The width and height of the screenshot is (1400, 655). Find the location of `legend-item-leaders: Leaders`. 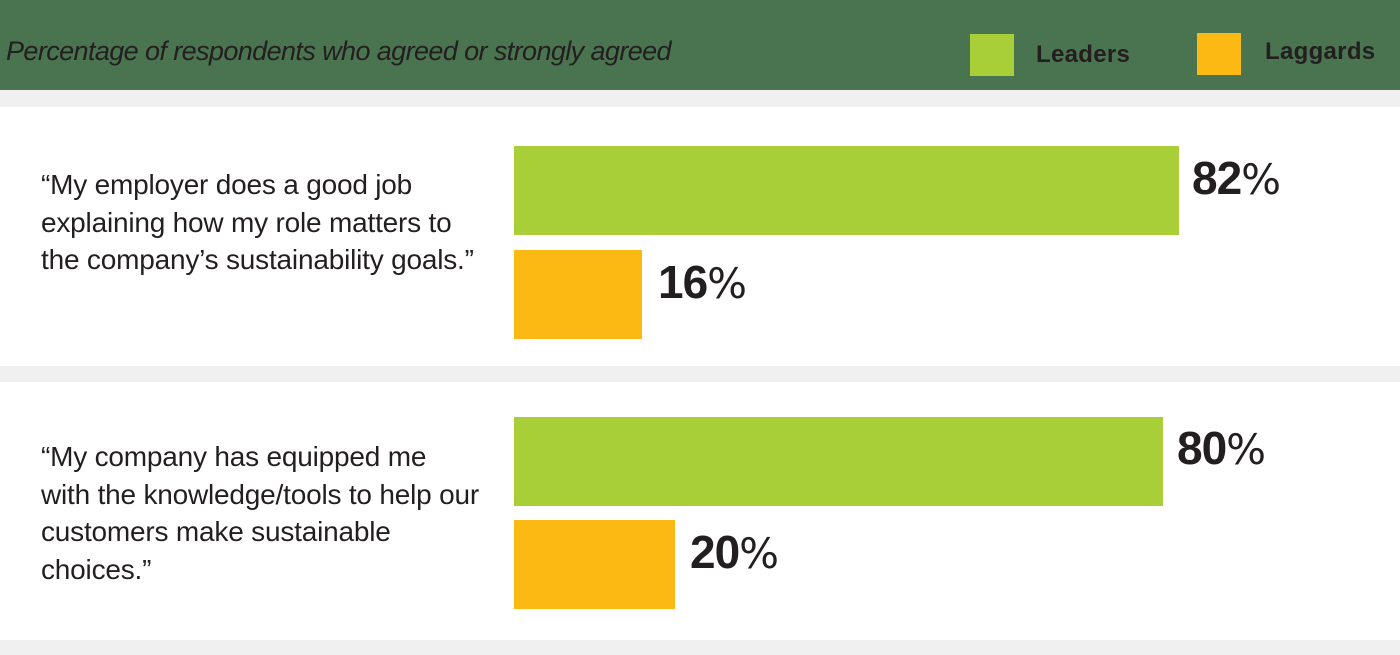

legend-item-leaders: Leaders is located at coordinates (1050, 55).